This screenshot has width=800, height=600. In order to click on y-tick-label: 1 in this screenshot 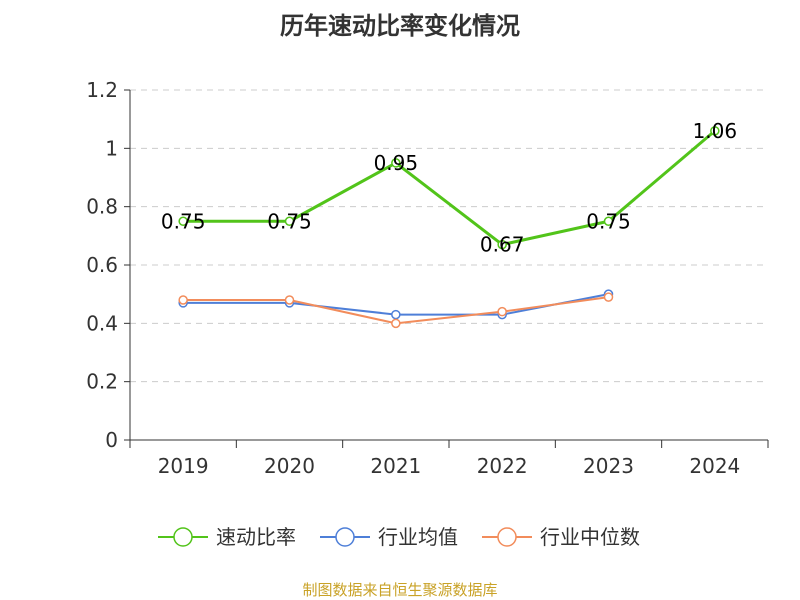, I will do `click(111, 148)`.